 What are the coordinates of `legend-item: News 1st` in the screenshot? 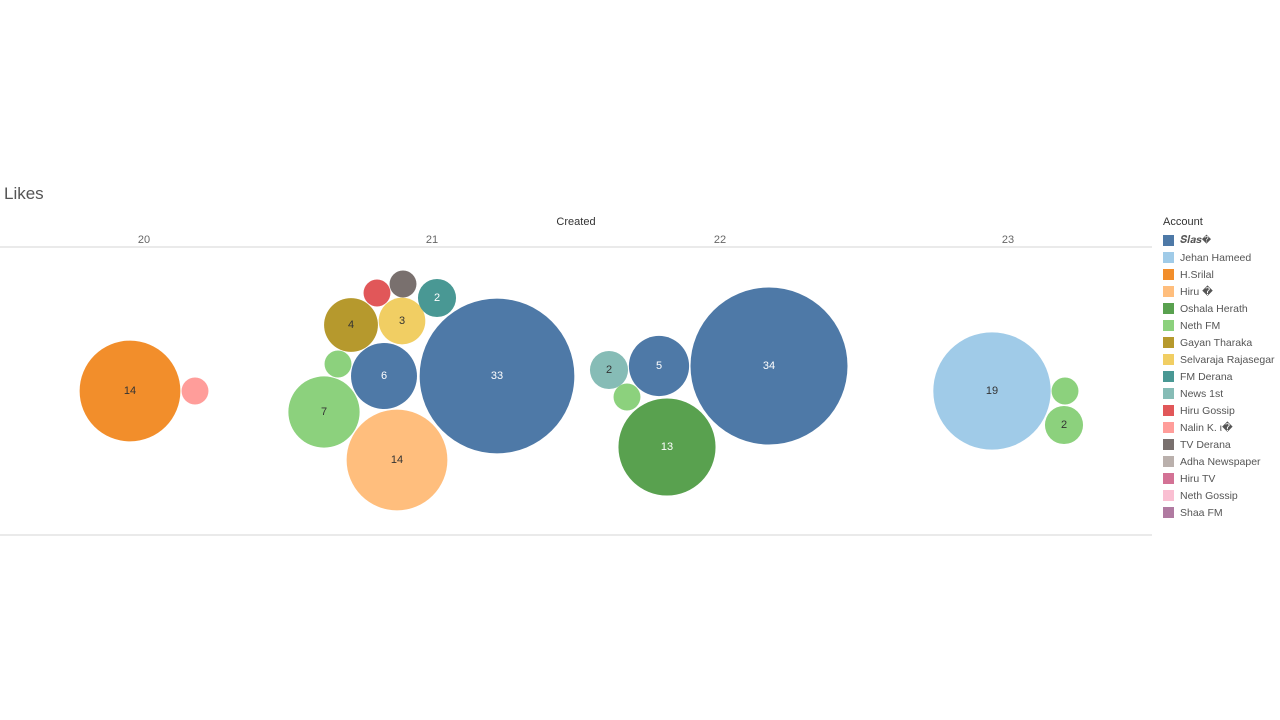 It's located at (1221, 393).